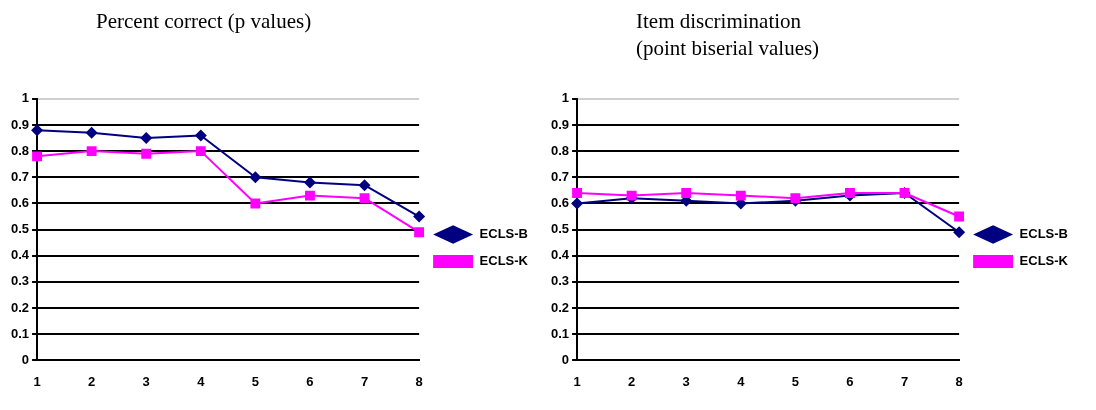 Image resolution: width=1096 pixels, height=410 pixels. I want to click on chart-title: Item discrimination (point biserial values), so click(728, 35).